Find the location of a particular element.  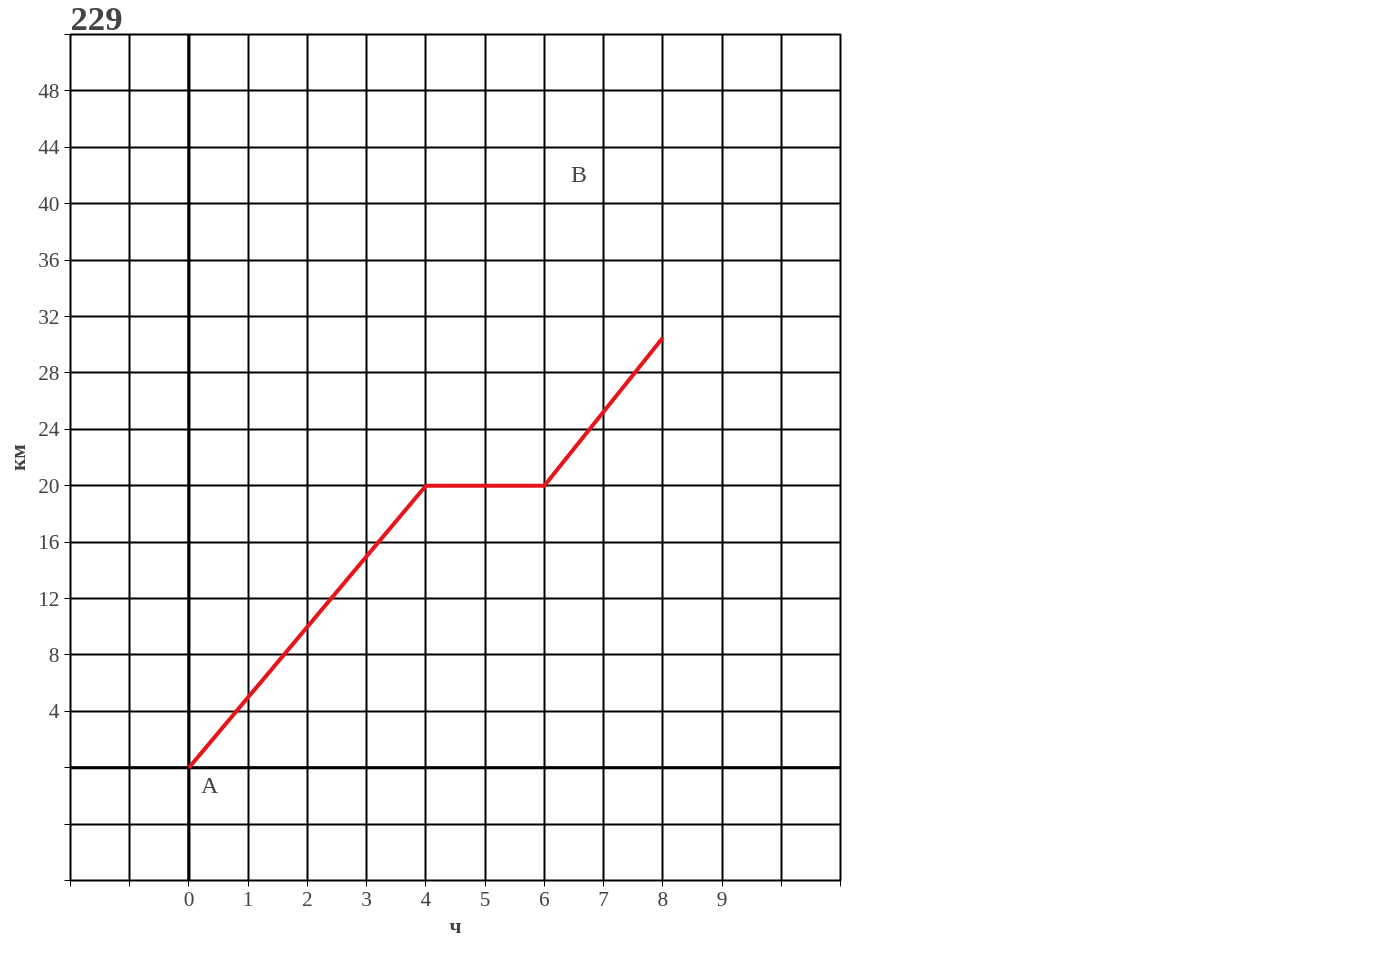

annotation: A is located at coordinates (209, 784).